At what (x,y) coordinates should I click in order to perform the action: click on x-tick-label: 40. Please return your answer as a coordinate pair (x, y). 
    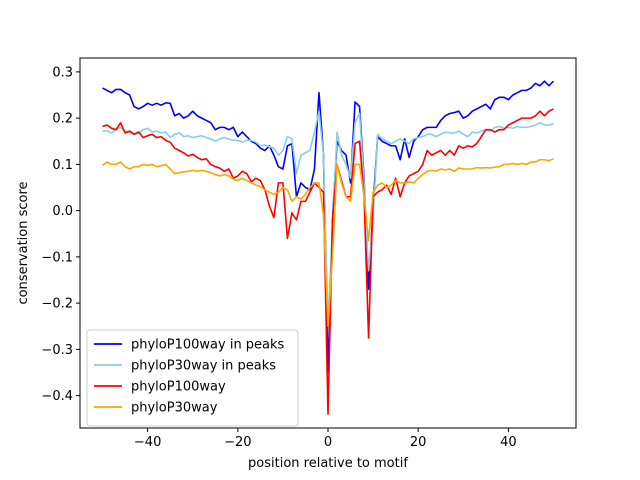
    Looking at the image, I should click on (508, 442).